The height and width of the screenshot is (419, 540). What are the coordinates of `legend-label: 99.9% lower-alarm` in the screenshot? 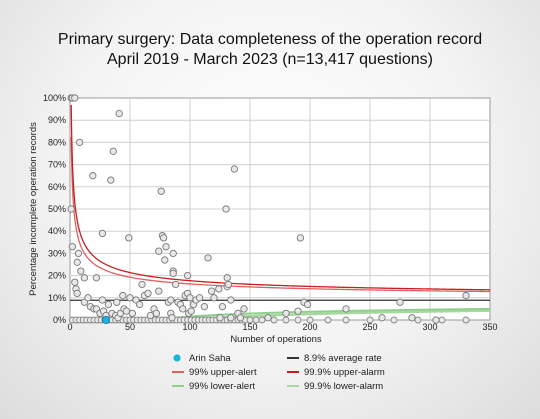 It's located at (343, 386).